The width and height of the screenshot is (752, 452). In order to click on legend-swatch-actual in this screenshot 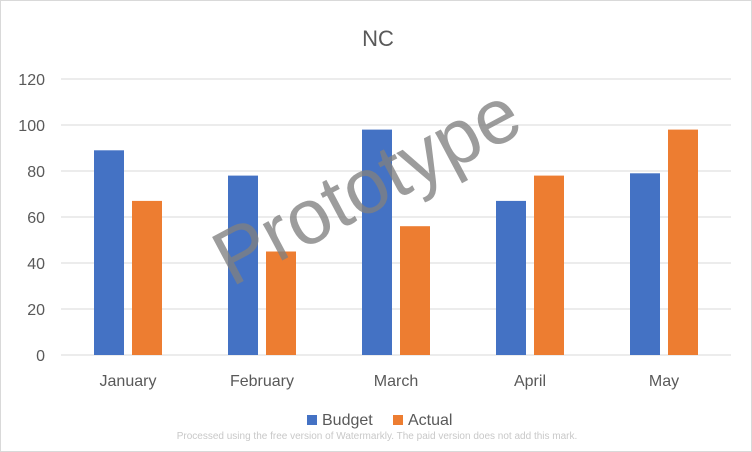, I will do `click(398, 420)`.